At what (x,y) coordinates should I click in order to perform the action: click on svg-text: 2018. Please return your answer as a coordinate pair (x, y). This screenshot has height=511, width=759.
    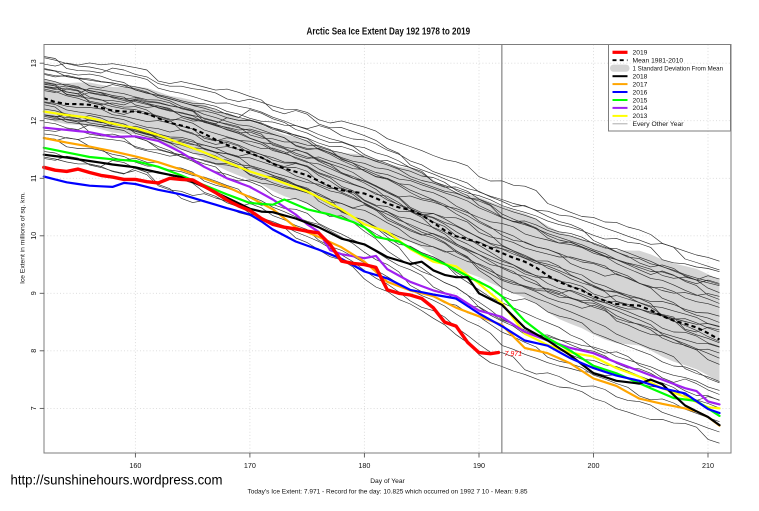
    Looking at the image, I should click on (640, 77).